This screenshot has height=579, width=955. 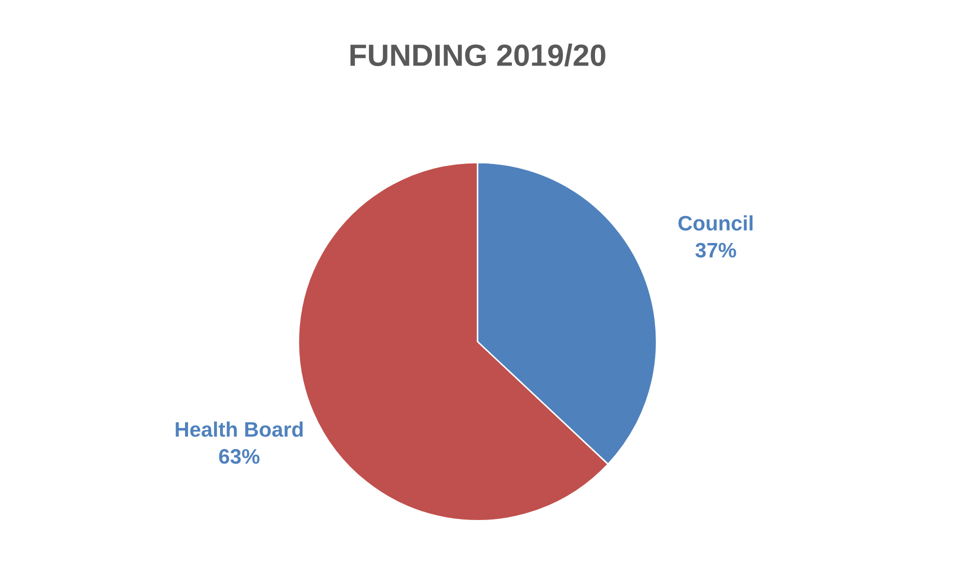 I want to click on data-label: 63%, so click(x=239, y=456).